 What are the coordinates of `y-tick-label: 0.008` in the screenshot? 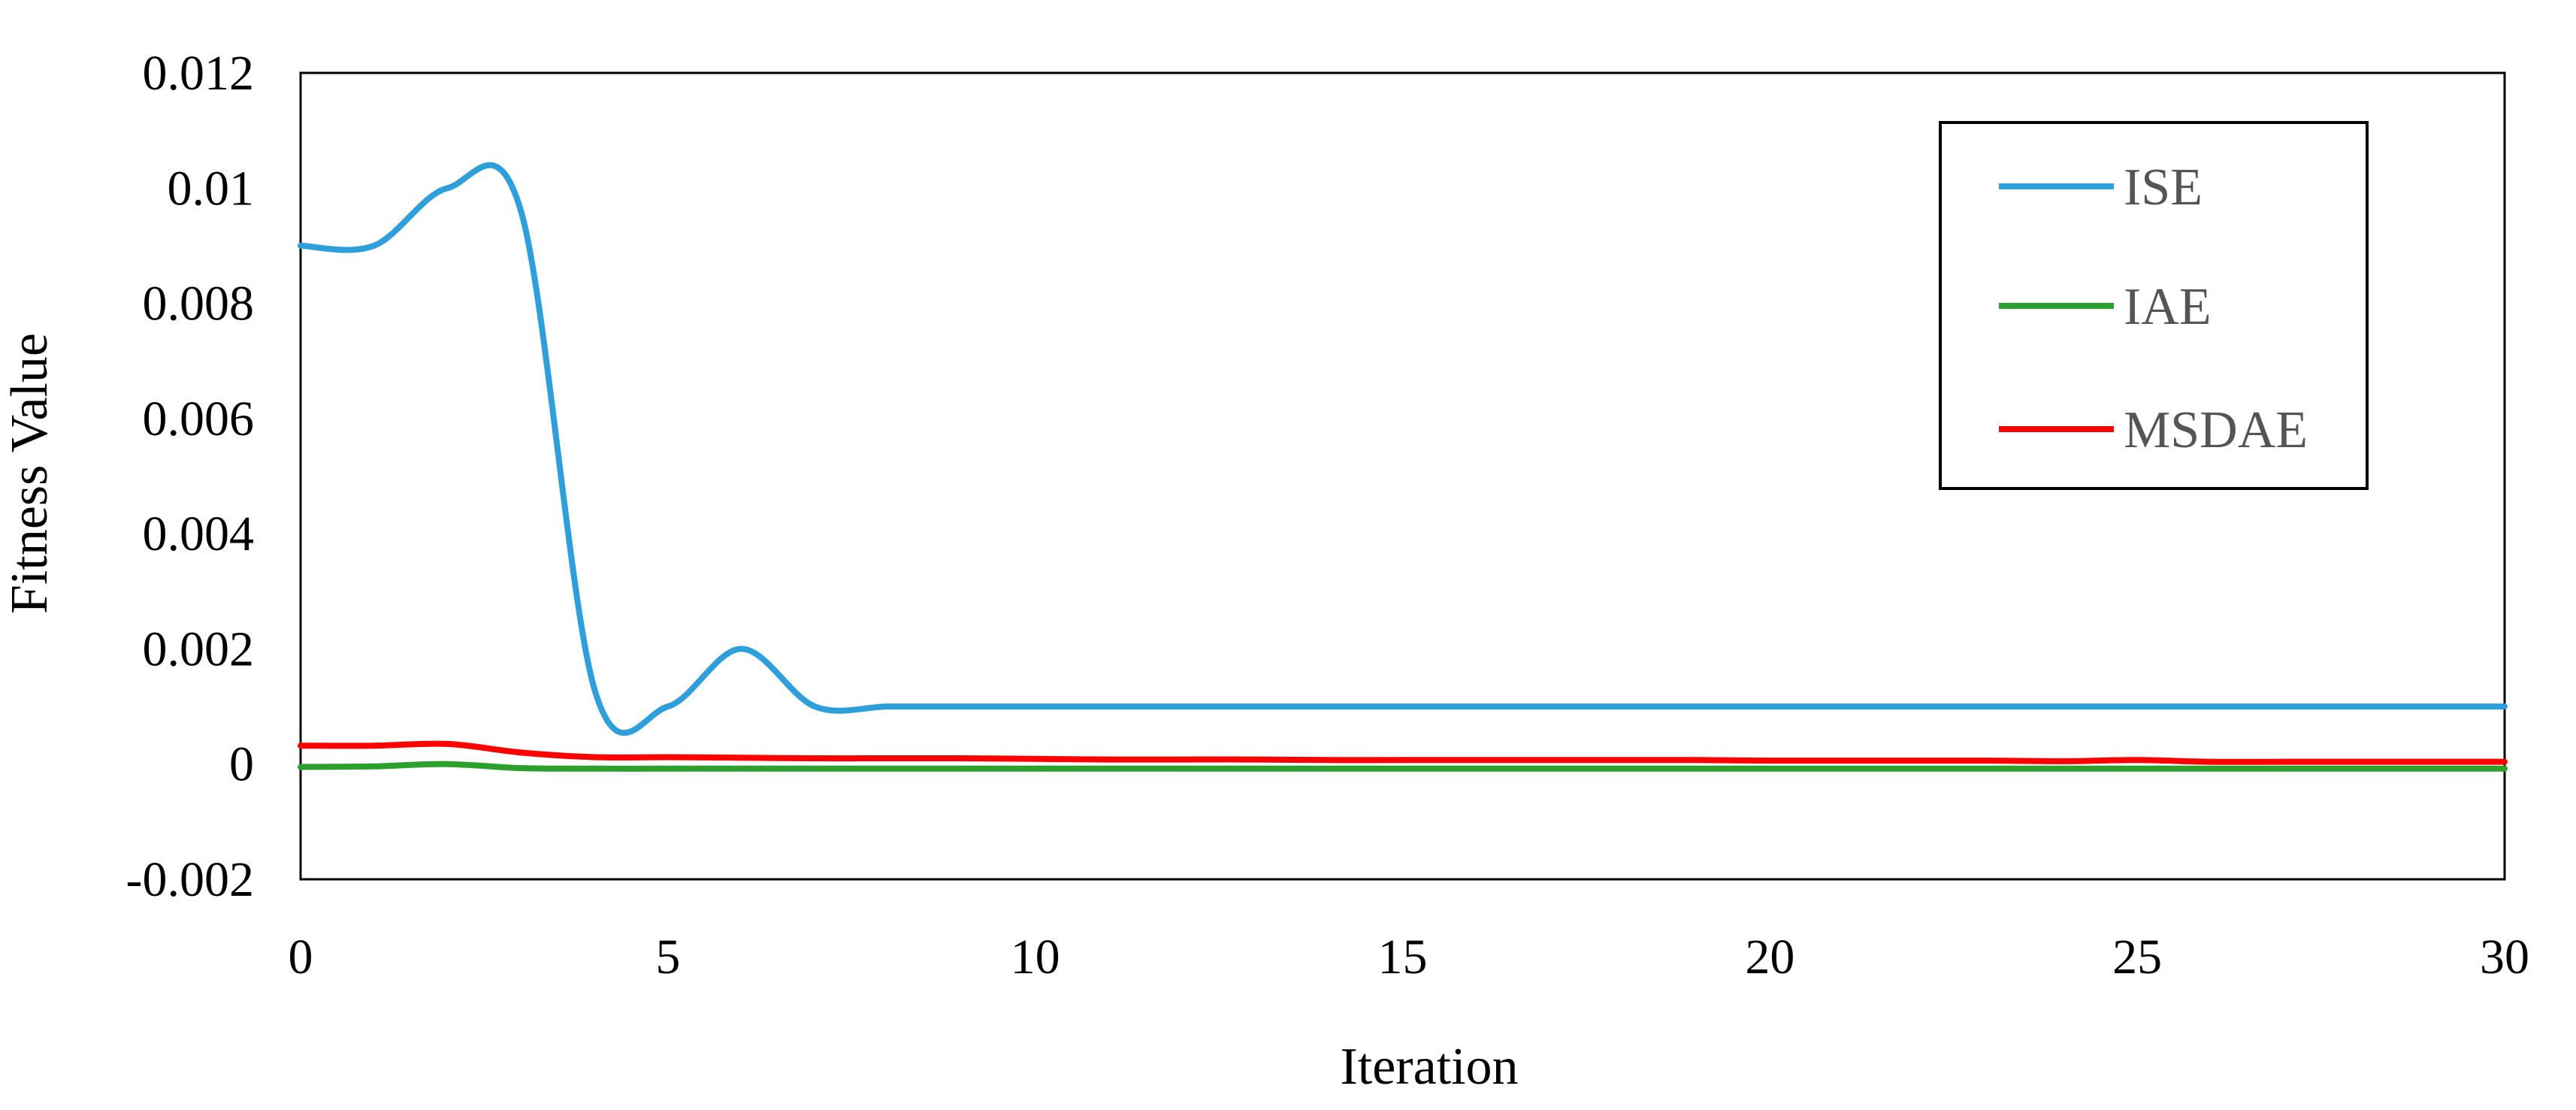 It's located at (199, 304).